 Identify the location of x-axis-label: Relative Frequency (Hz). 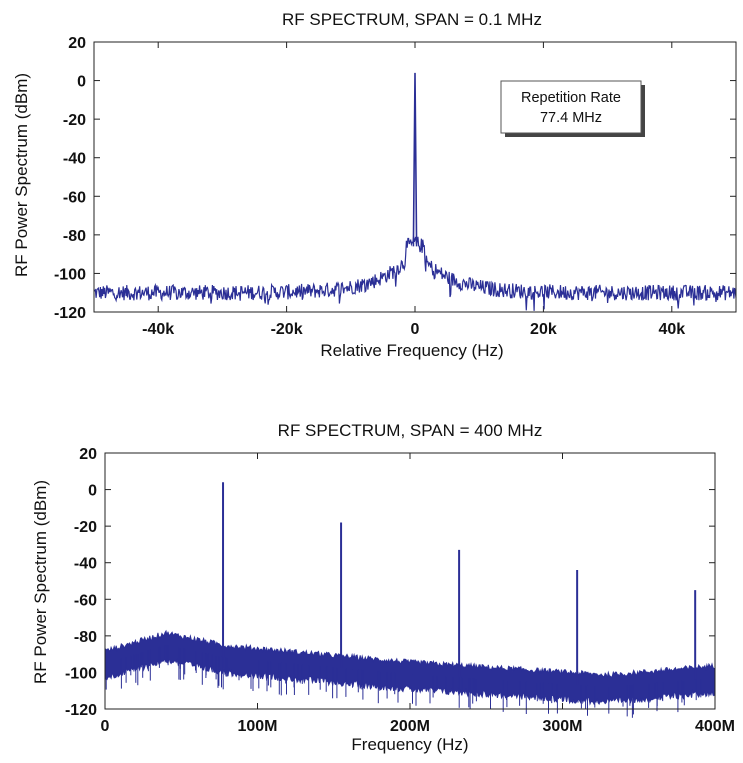
(411, 350).